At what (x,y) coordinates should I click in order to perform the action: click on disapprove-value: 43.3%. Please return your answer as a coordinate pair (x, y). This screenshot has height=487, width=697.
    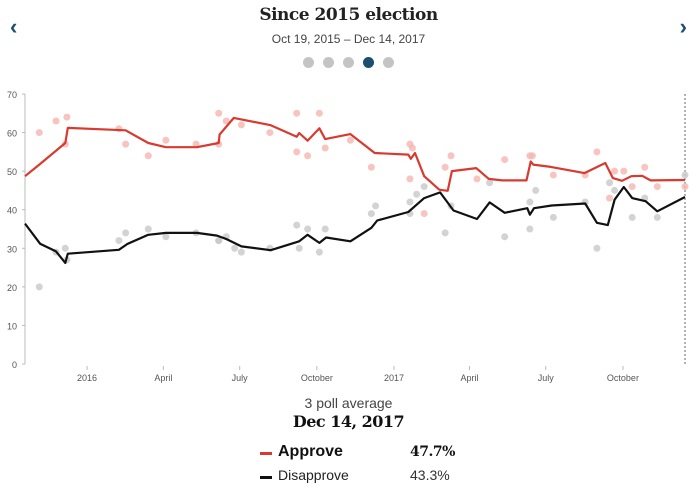
    Looking at the image, I should click on (430, 475).